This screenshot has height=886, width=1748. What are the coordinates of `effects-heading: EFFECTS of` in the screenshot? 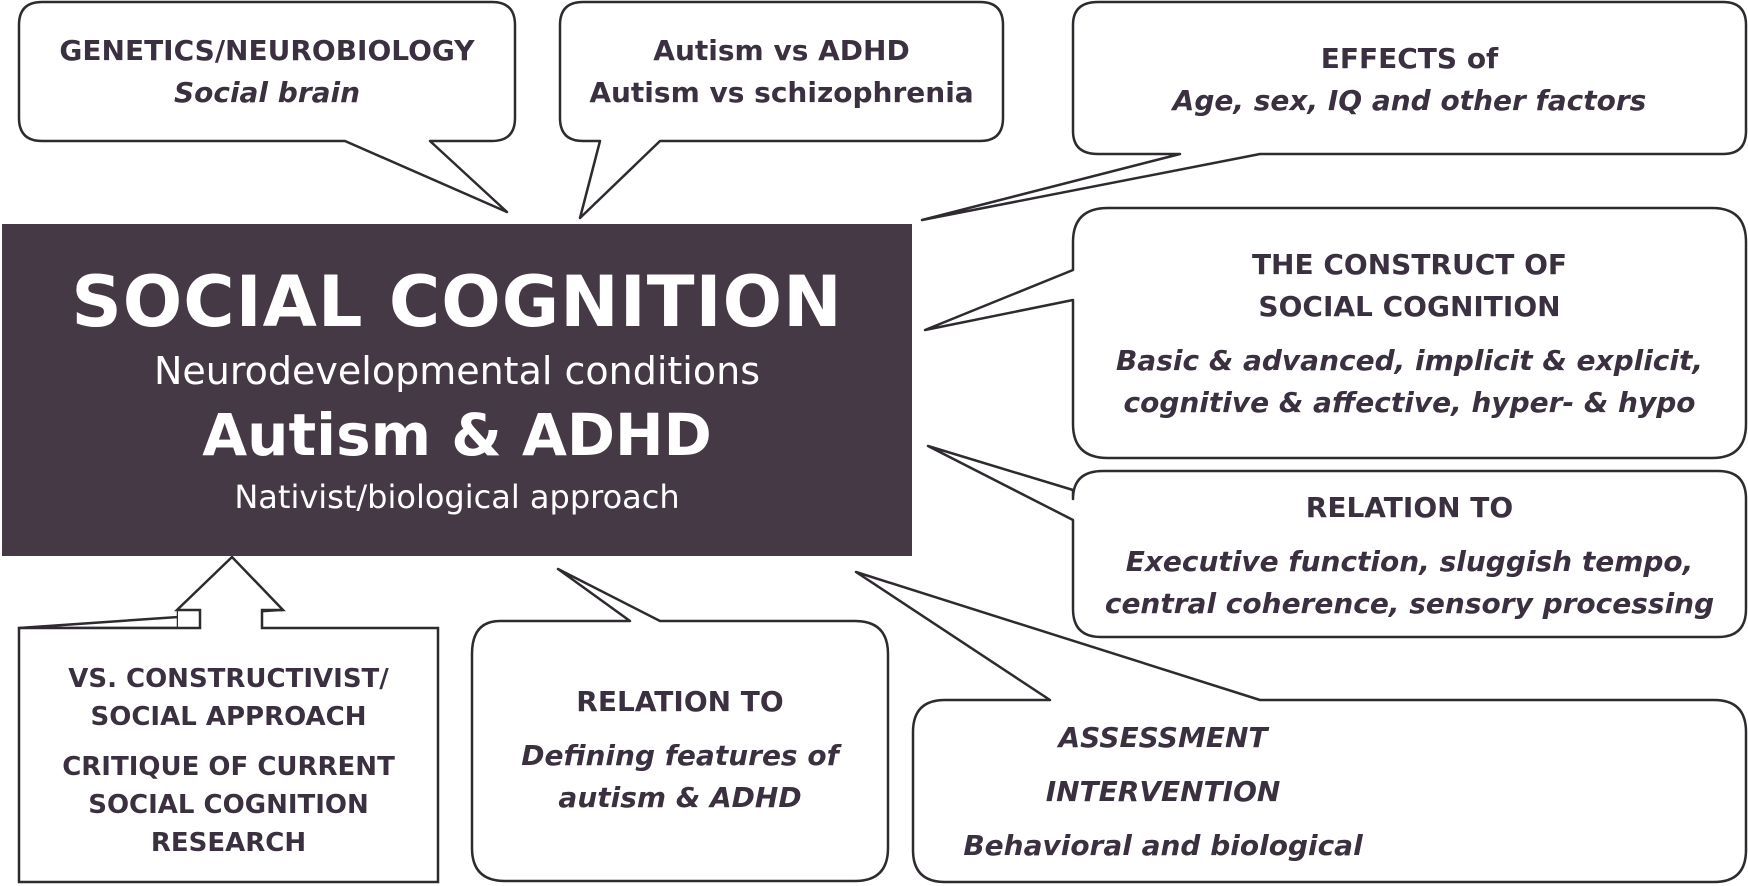 It's located at (1409, 58).